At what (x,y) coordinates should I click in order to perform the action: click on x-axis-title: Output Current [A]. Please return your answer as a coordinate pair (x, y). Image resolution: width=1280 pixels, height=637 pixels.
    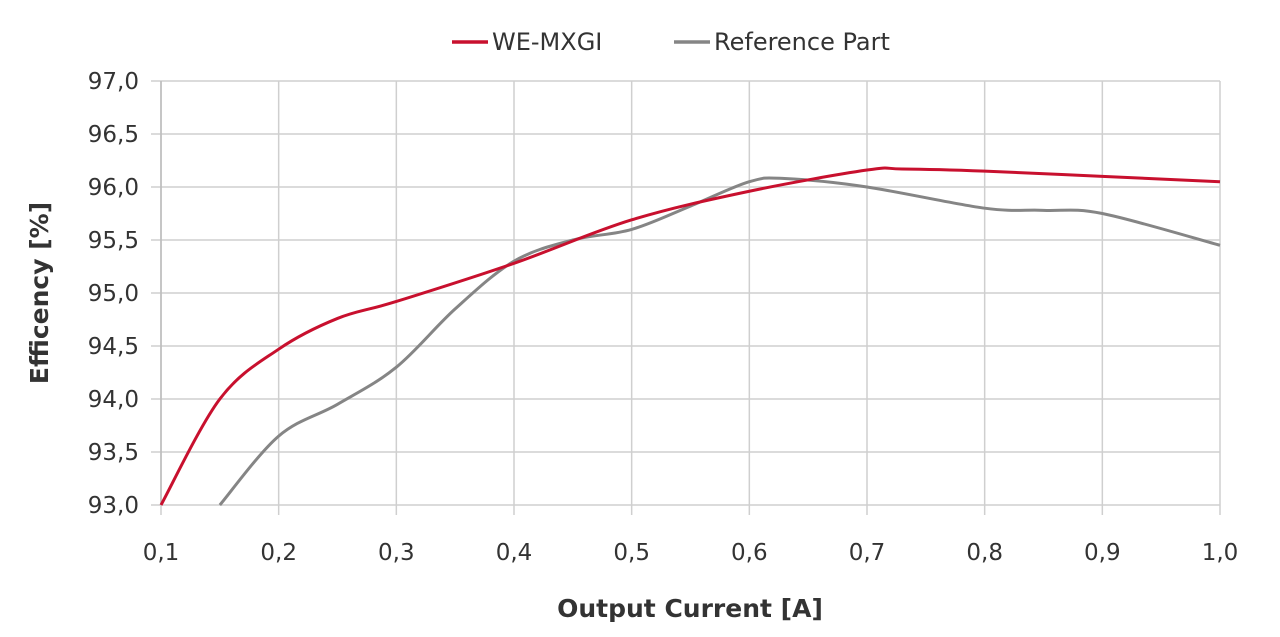
    Looking at the image, I should click on (690, 608).